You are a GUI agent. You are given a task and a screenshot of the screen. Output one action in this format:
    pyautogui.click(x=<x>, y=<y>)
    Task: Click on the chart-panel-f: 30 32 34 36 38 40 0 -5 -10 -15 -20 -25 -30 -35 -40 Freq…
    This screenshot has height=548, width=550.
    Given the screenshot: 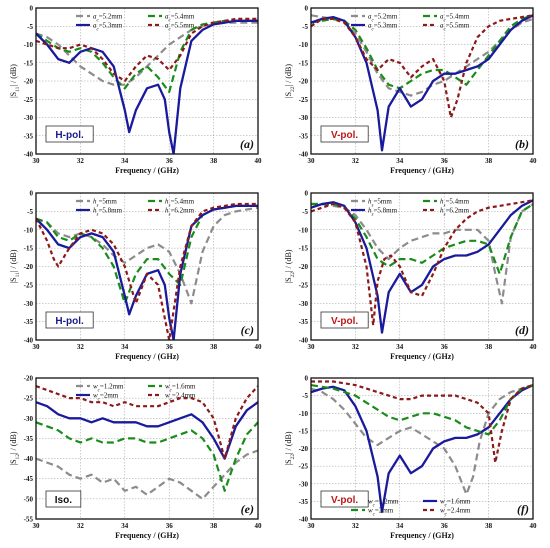 What is the action you would take?
    pyautogui.click(x=410, y=458)
    